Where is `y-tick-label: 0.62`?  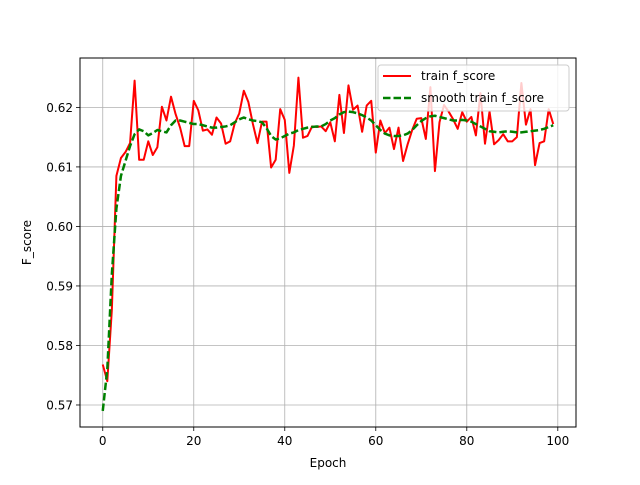
y-tick-label: 0.62 is located at coordinates (59, 108).